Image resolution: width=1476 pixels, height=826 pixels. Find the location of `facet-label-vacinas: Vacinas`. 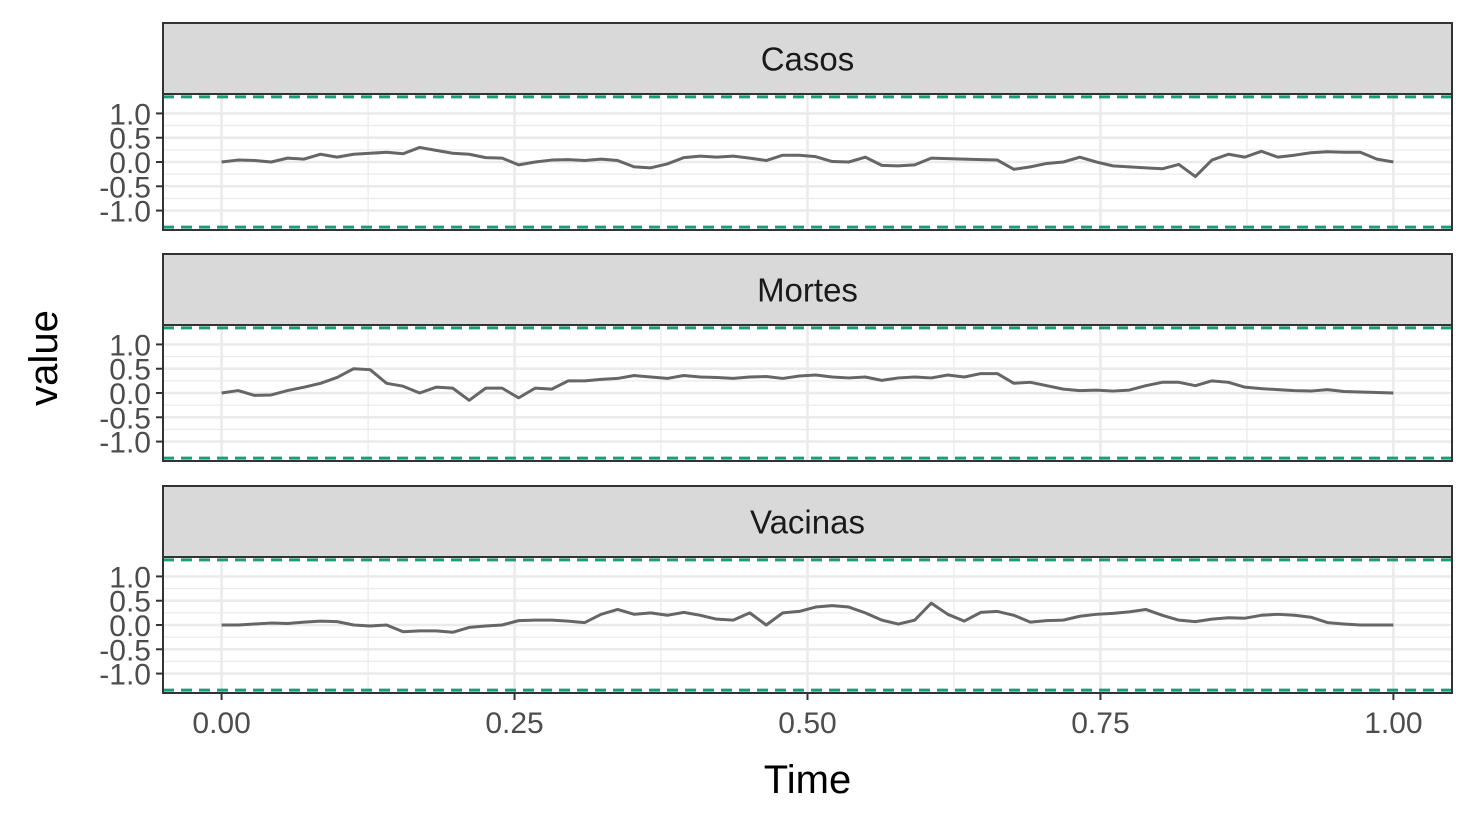

facet-label-vacinas: Vacinas is located at coordinates (807, 522).